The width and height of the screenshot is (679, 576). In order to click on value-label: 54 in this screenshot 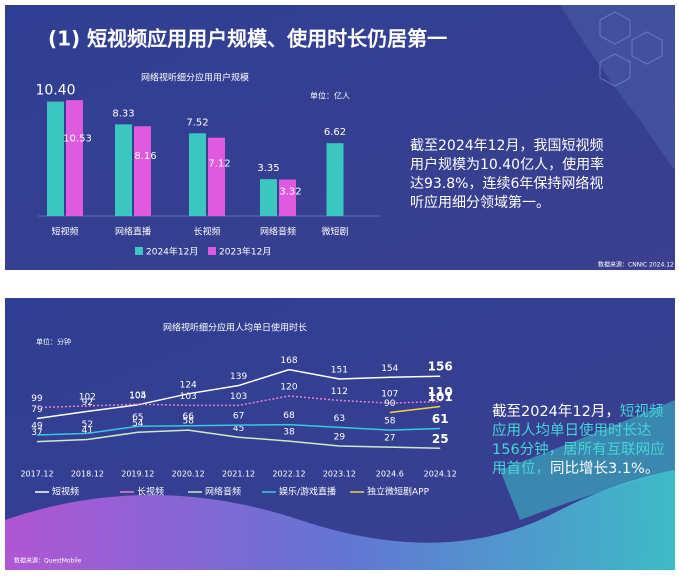, I will do `click(138, 424)`.